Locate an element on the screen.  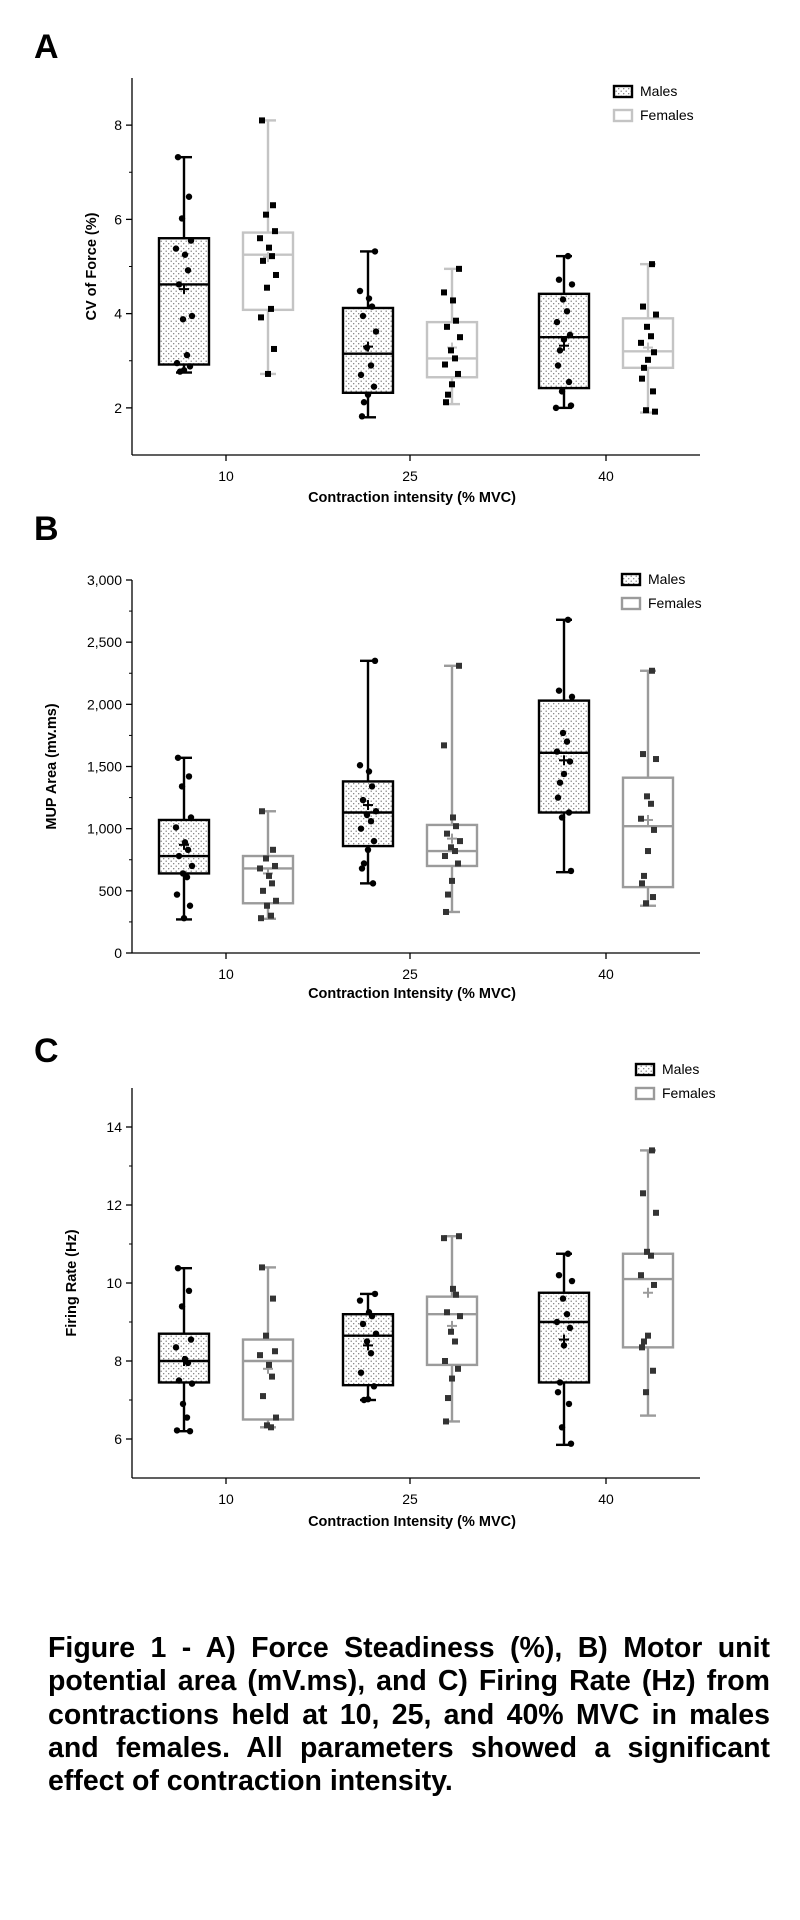
y-tick-label: 3,000 is located at coordinates (104, 580).